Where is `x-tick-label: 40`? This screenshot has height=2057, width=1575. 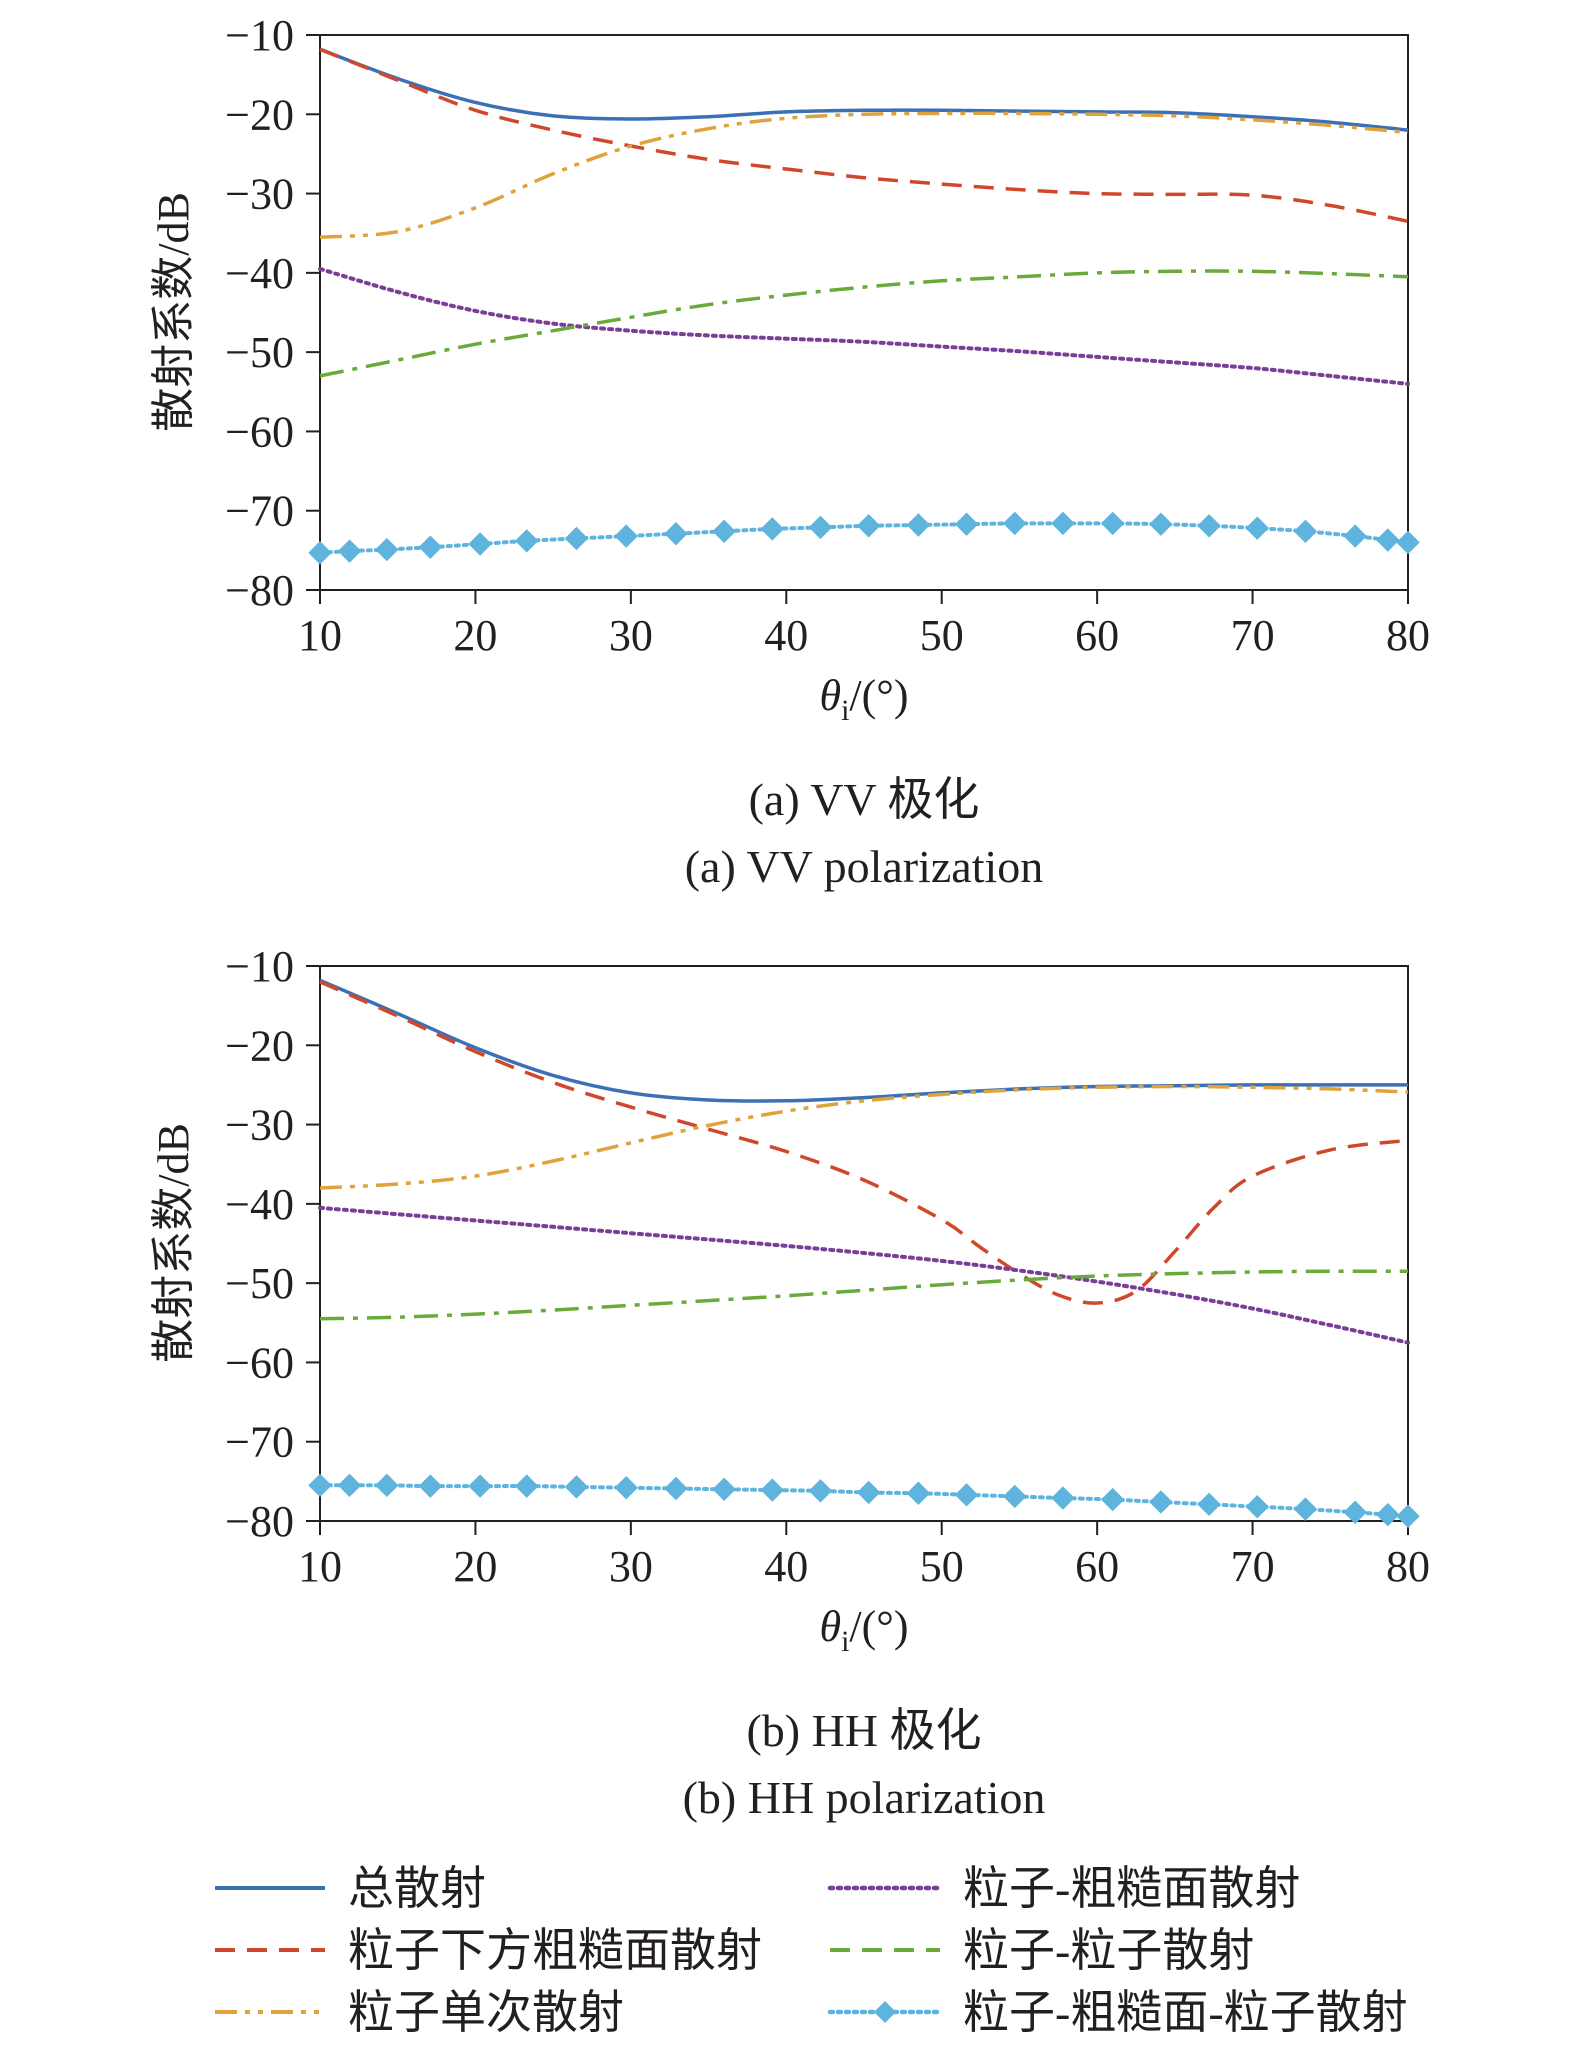
x-tick-label: 40 is located at coordinates (786, 1566).